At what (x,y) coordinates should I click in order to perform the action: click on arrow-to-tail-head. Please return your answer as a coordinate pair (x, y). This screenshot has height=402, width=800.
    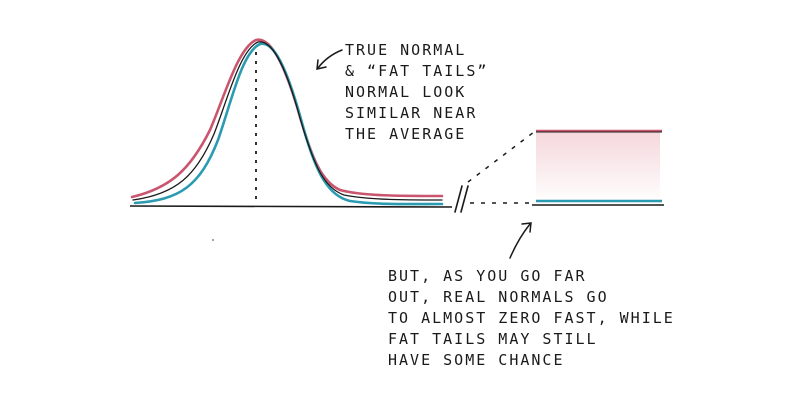
    Looking at the image, I should click on (526, 227).